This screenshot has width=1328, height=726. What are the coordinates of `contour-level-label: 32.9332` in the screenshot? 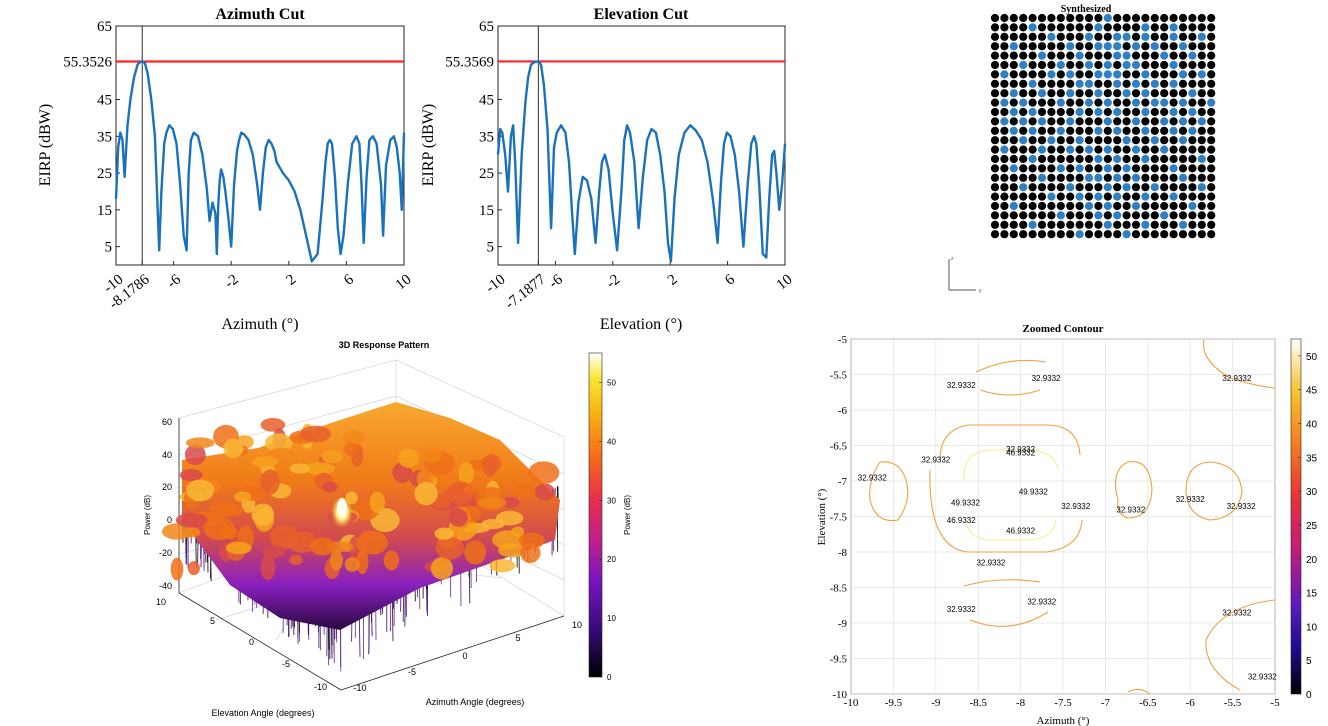 It's located at (961, 385).